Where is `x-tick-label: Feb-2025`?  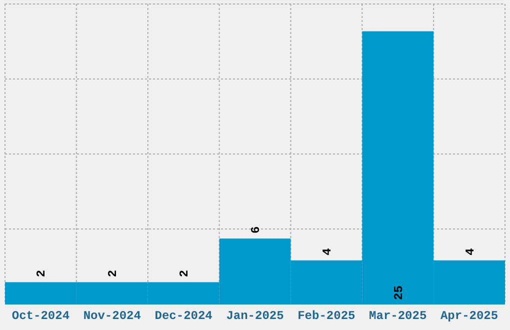
x-tick-label: Feb-2025 is located at coordinates (327, 316).